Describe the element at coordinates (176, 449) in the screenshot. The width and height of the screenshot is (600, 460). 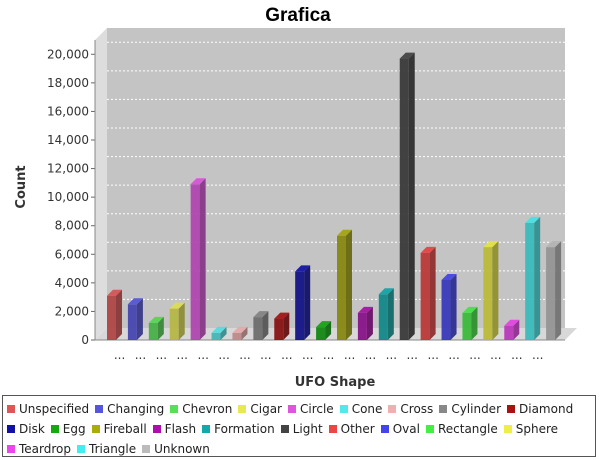
I see `legend-item-unknown: Unknown` at that location.